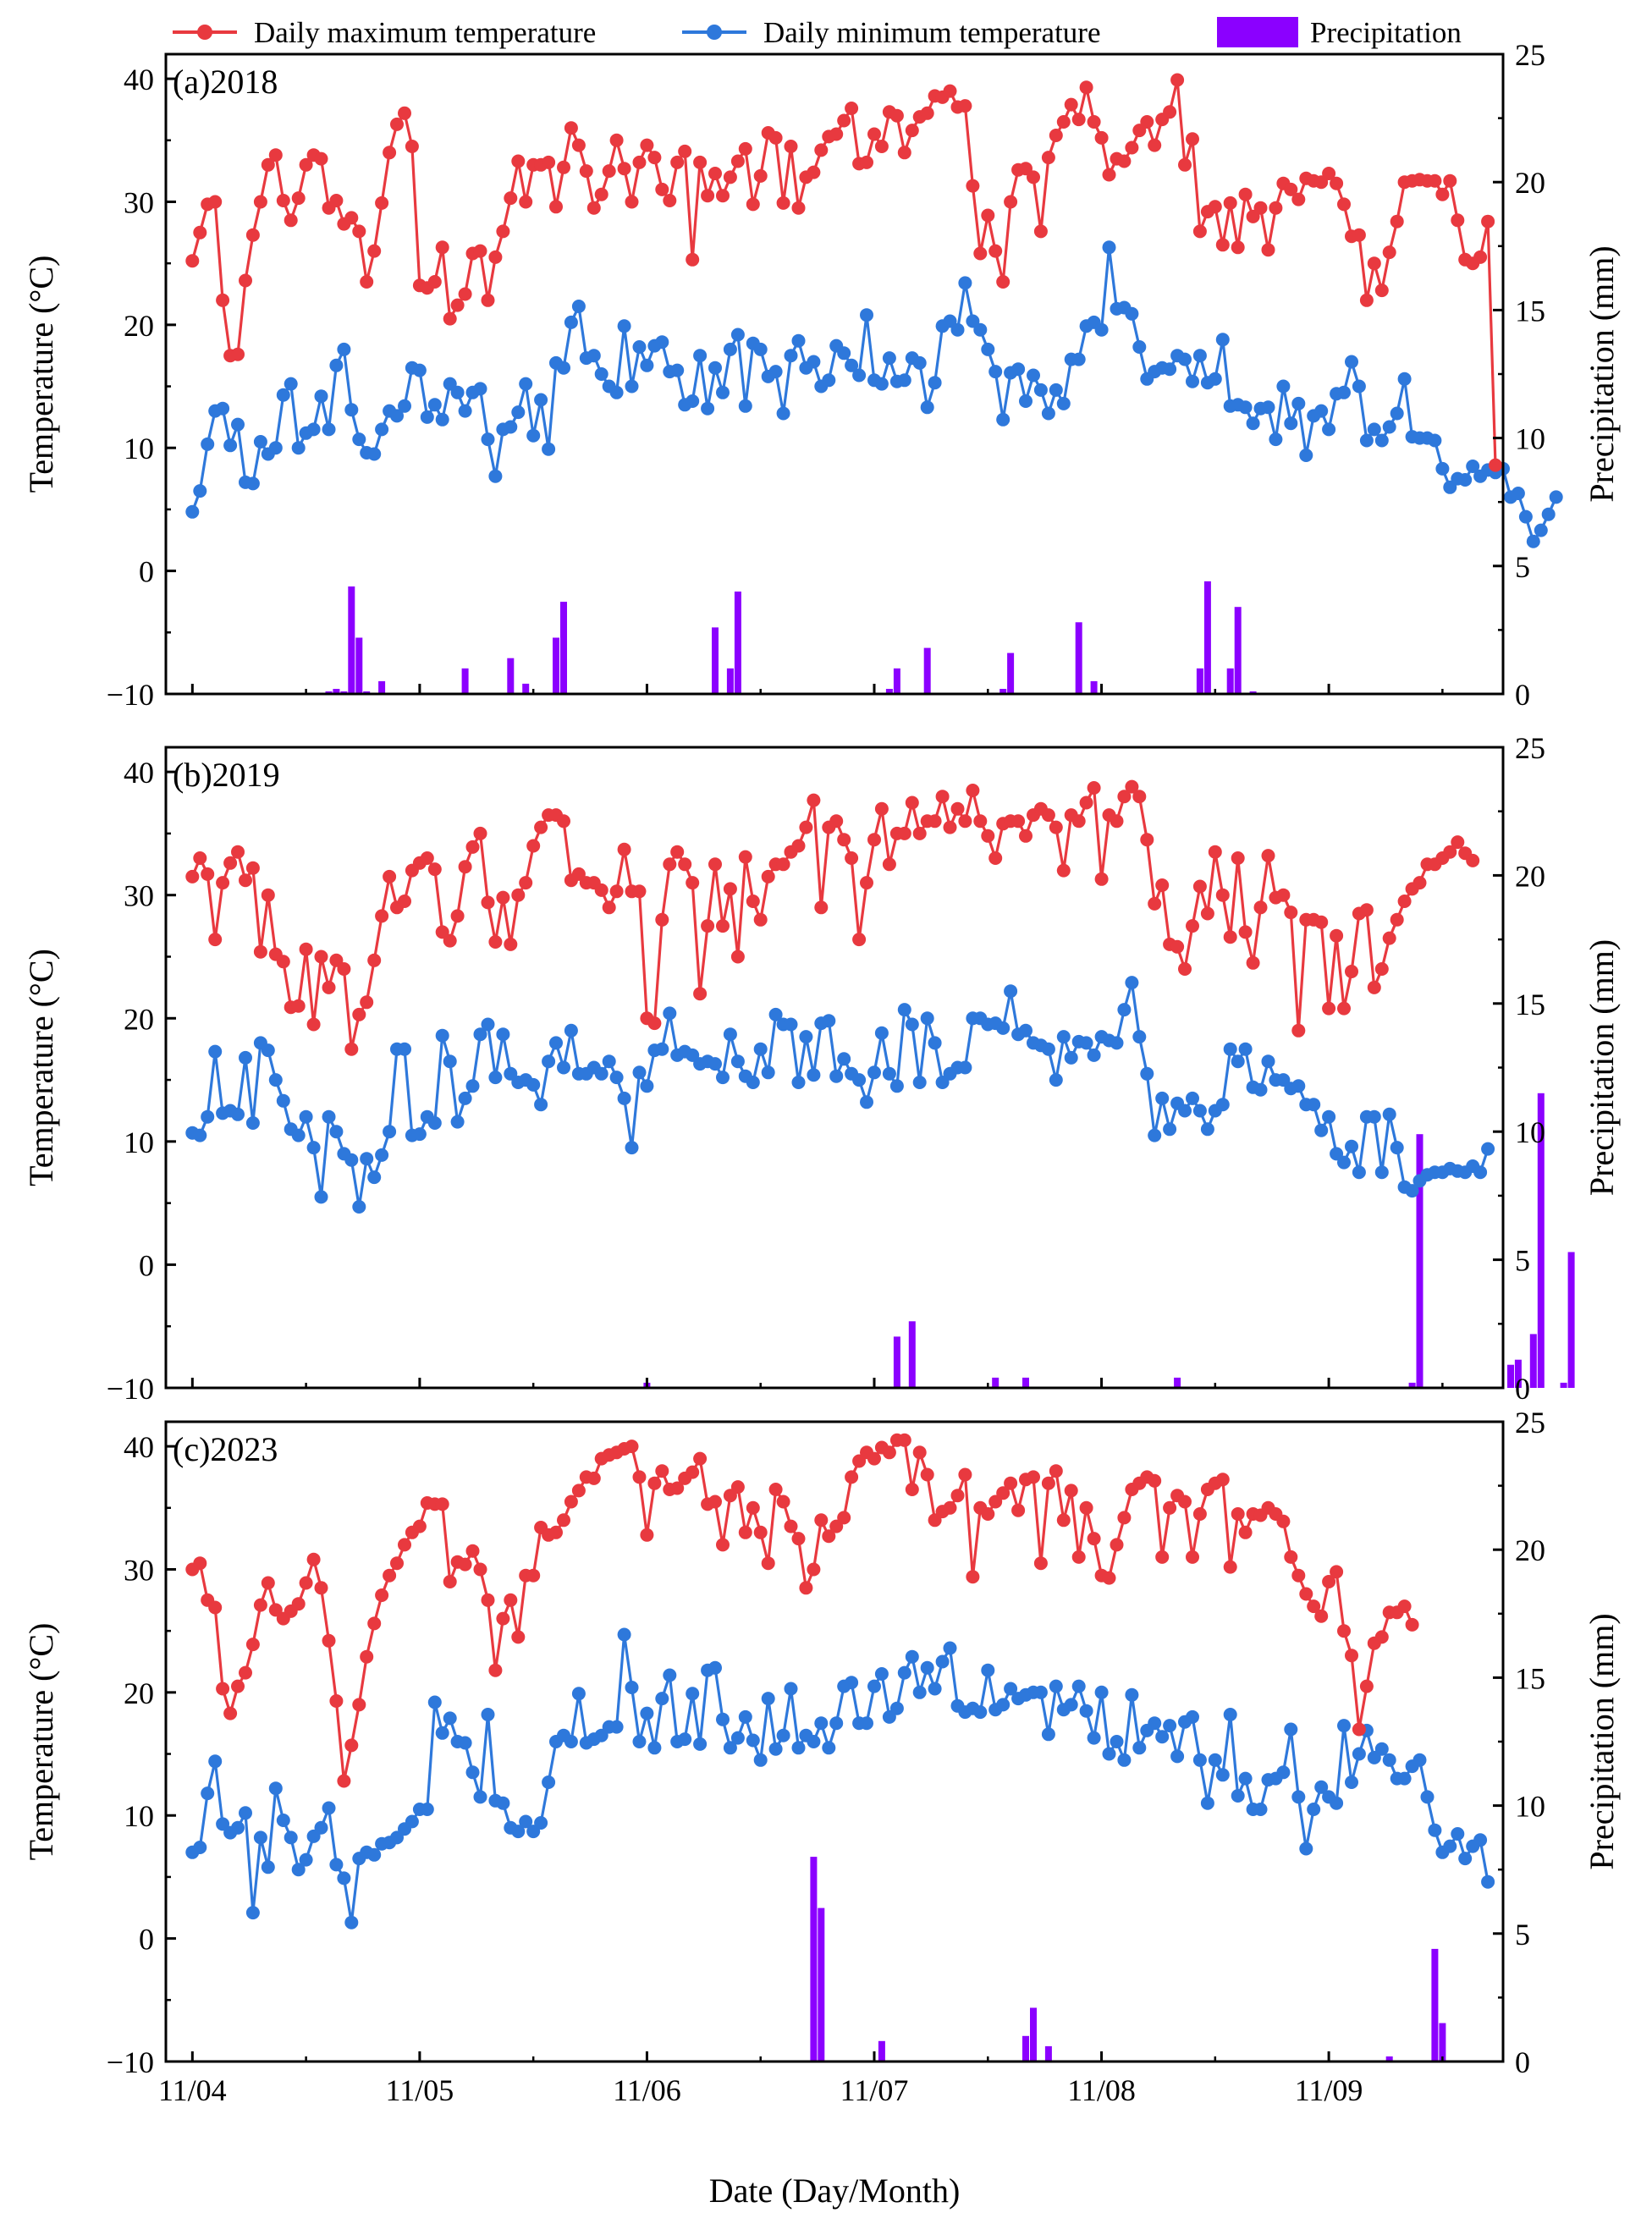  I want to click on y-tick-label: 40, so click(139, 773).